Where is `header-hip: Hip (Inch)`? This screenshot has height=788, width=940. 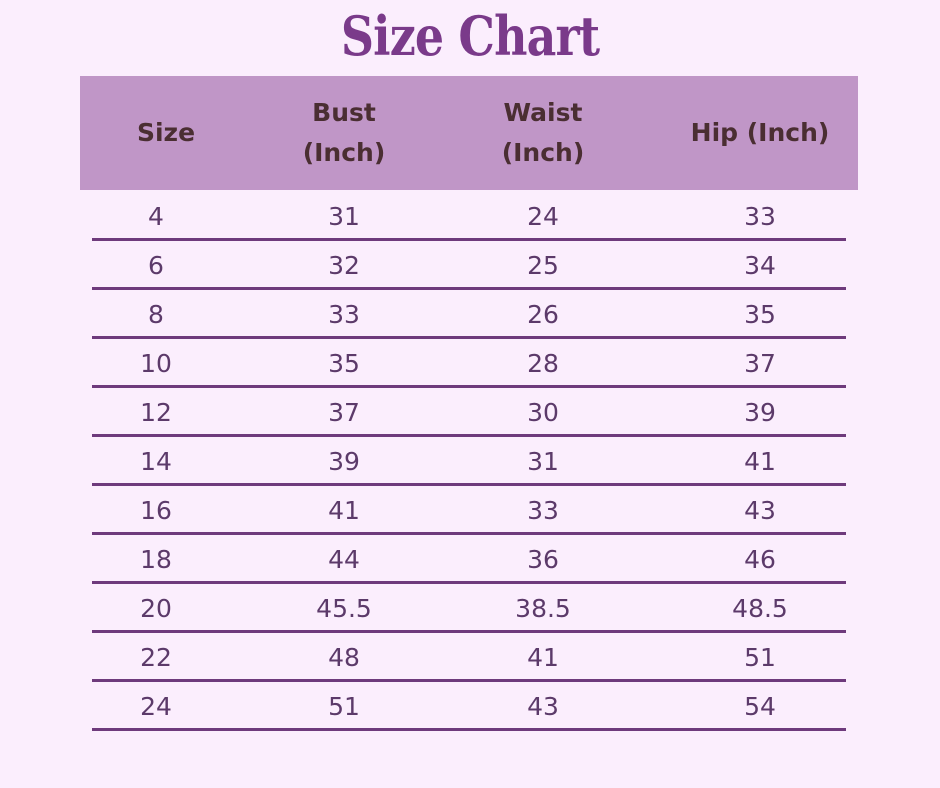
header-hip: Hip (Inch) is located at coordinates (760, 132).